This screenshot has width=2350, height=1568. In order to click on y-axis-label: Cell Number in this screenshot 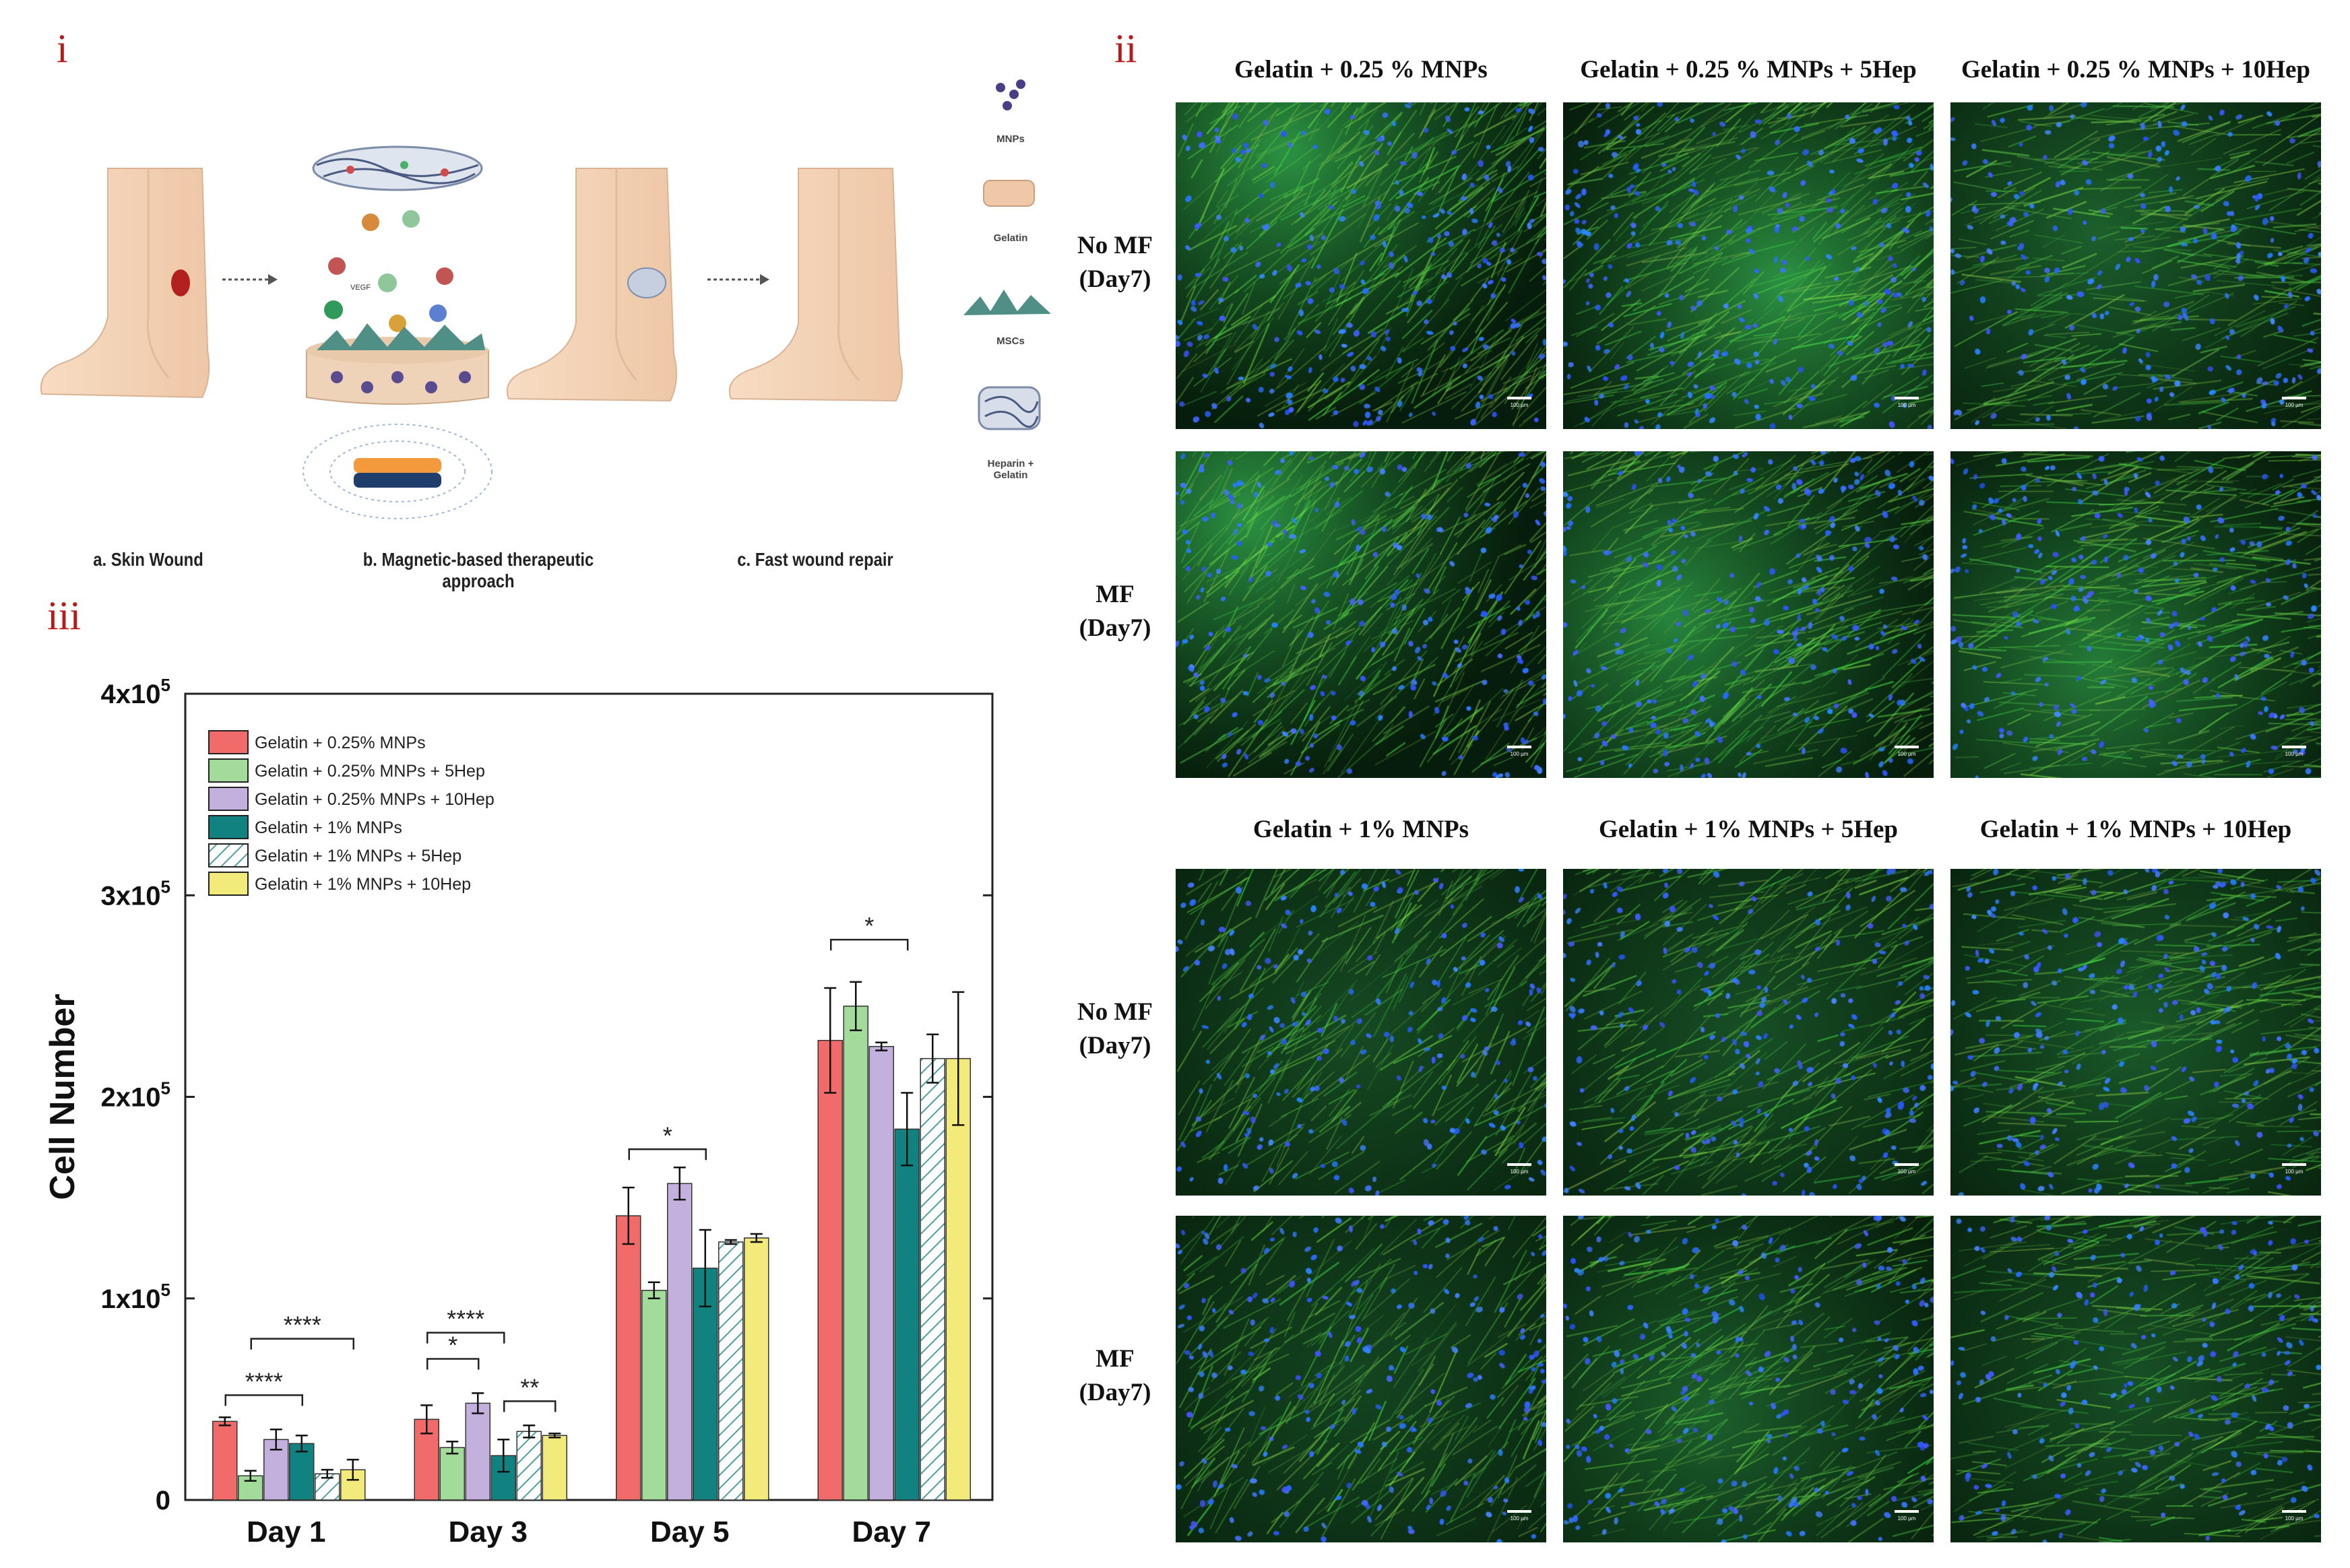, I will do `click(62, 1096)`.